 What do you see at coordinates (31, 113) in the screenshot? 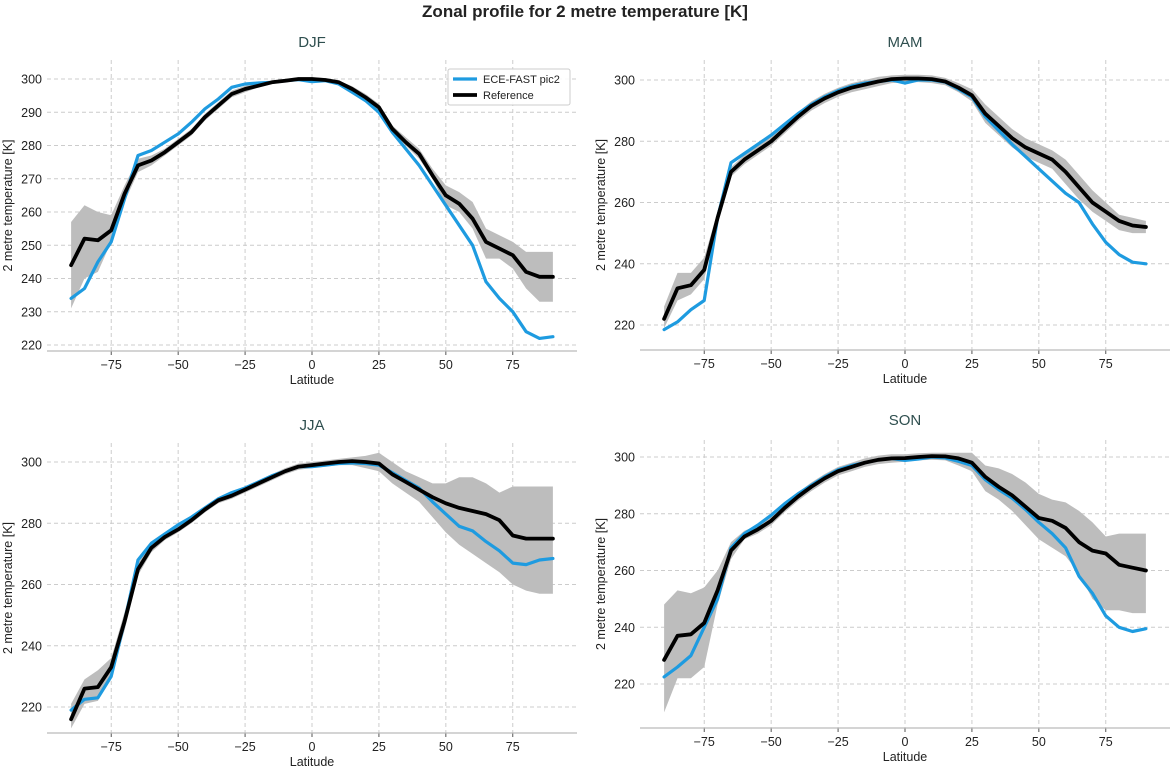
I see `y-tick-label: 290` at bounding box center [31, 113].